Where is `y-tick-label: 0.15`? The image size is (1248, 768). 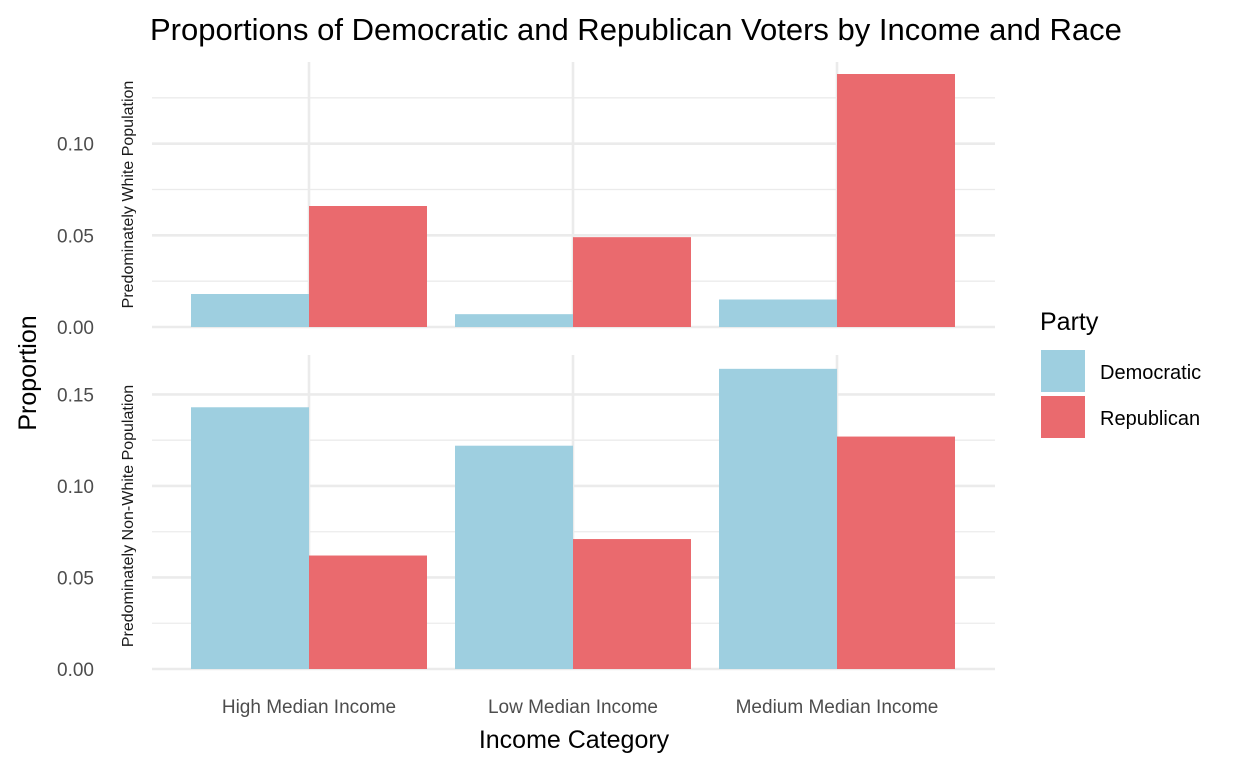
y-tick-label: 0.15 is located at coordinates (75, 395).